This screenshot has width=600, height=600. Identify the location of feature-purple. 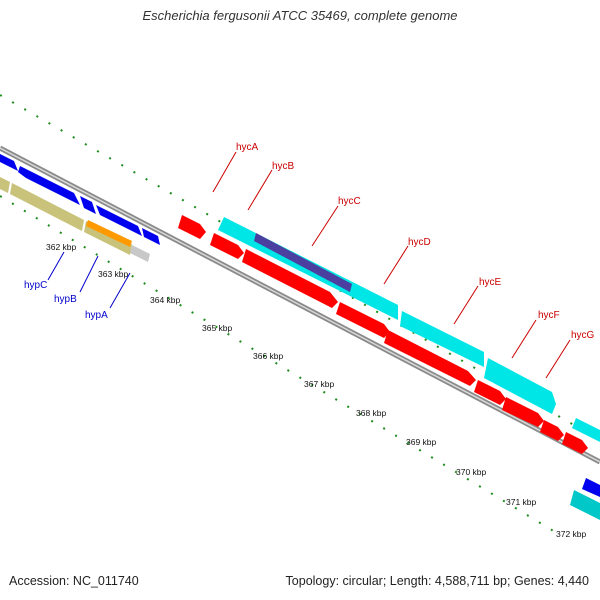
(303, 262).